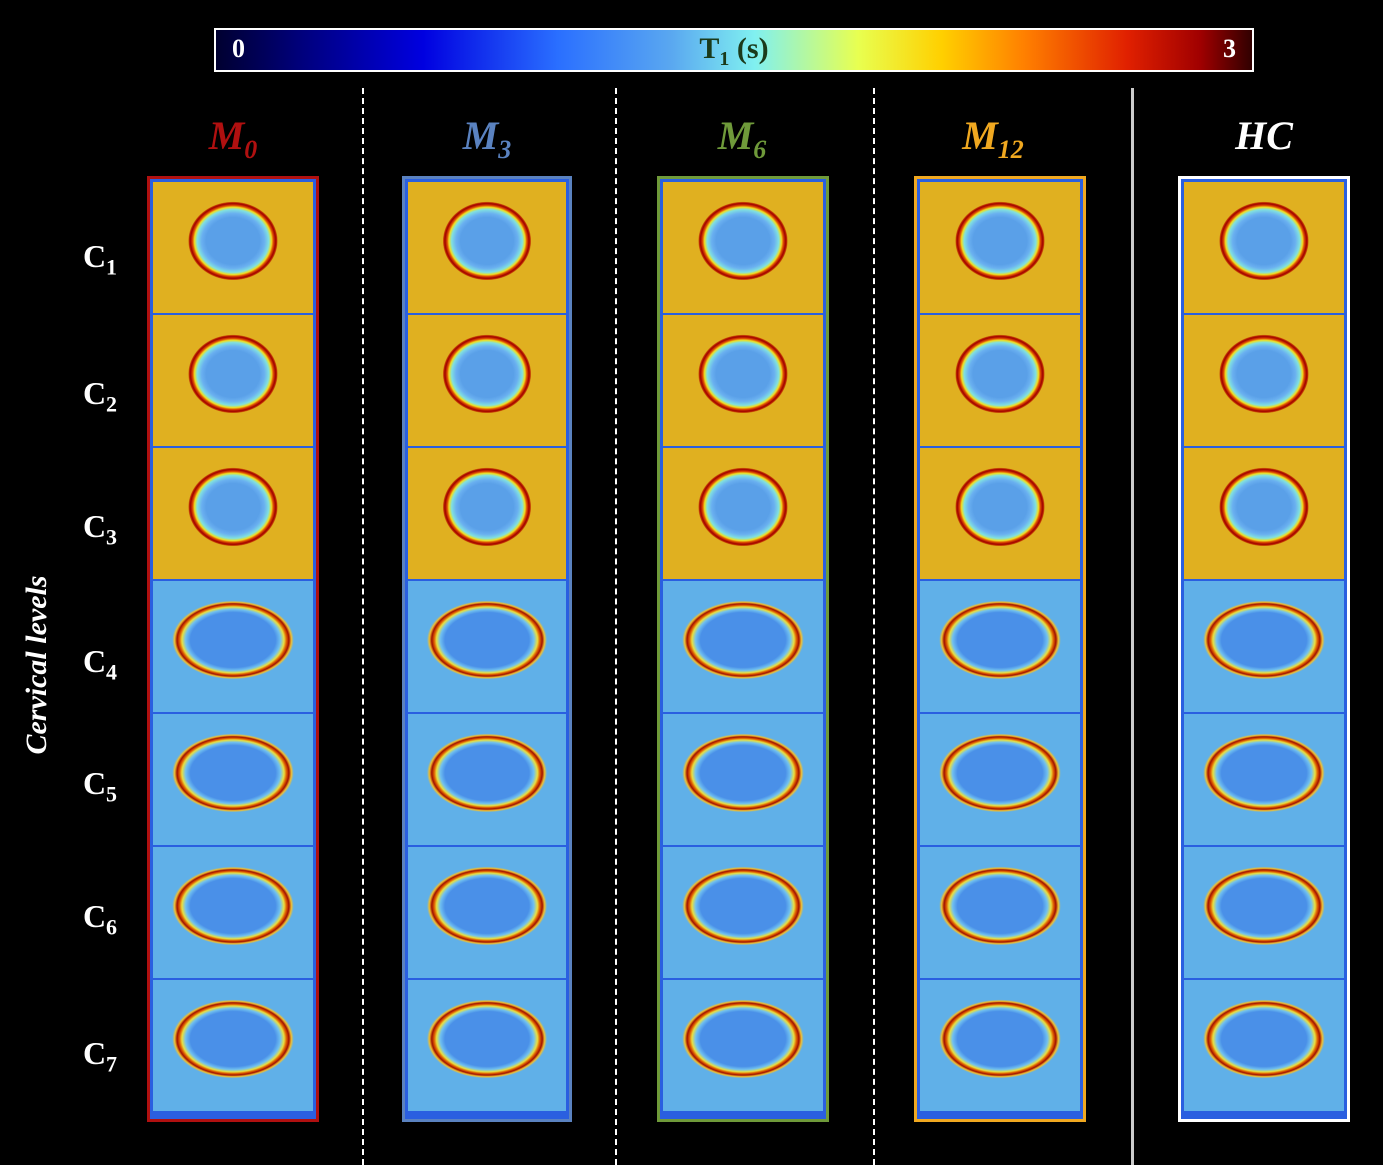  What do you see at coordinates (487, 138) in the screenshot?
I see `column-title-m3: M3` at bounding box center [487, 138].